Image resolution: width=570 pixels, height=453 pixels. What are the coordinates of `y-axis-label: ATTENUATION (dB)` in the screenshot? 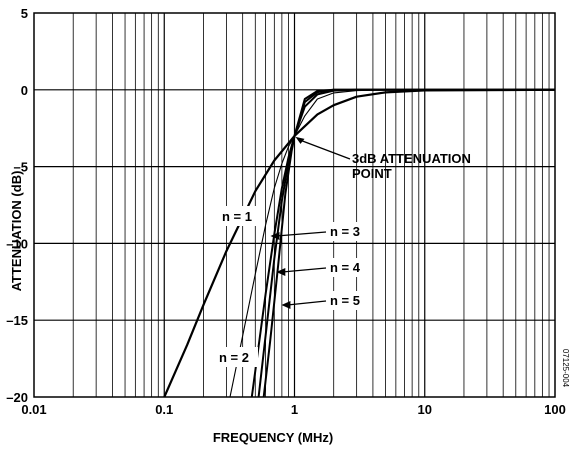 It's located at (16, 231).